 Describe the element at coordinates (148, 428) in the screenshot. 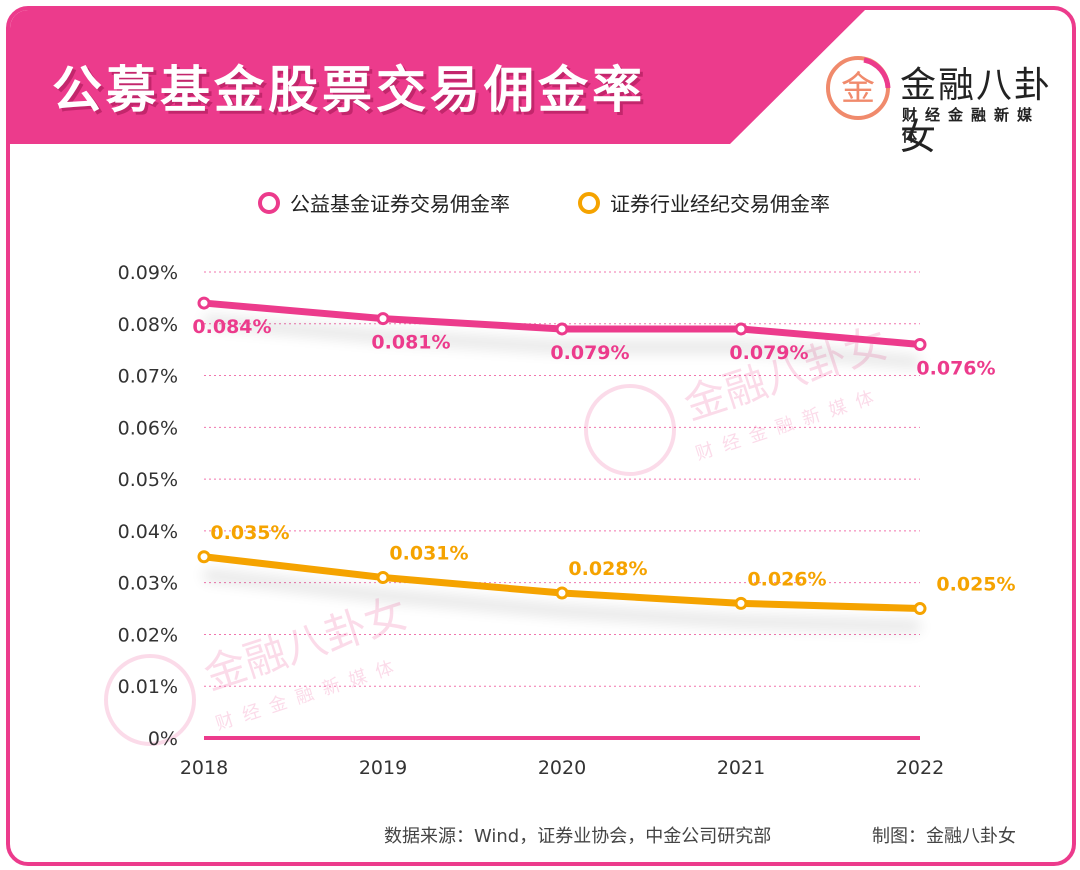

I see `y-tick-label: 0.06%` at that location.